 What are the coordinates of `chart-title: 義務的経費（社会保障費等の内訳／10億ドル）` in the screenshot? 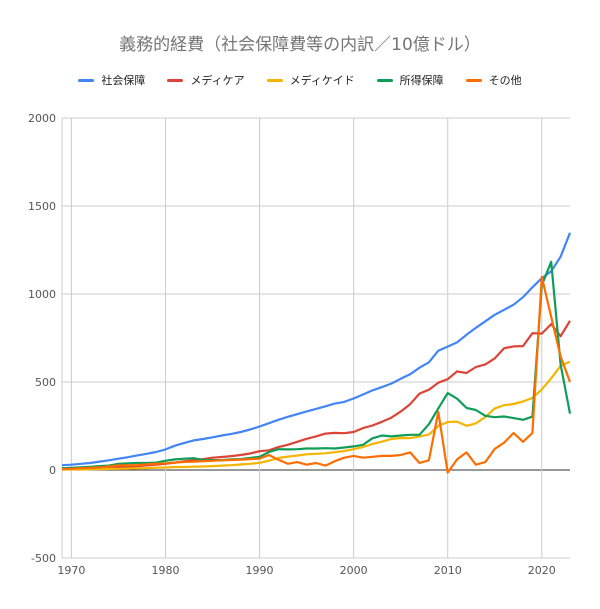 It's located at (300, 45).